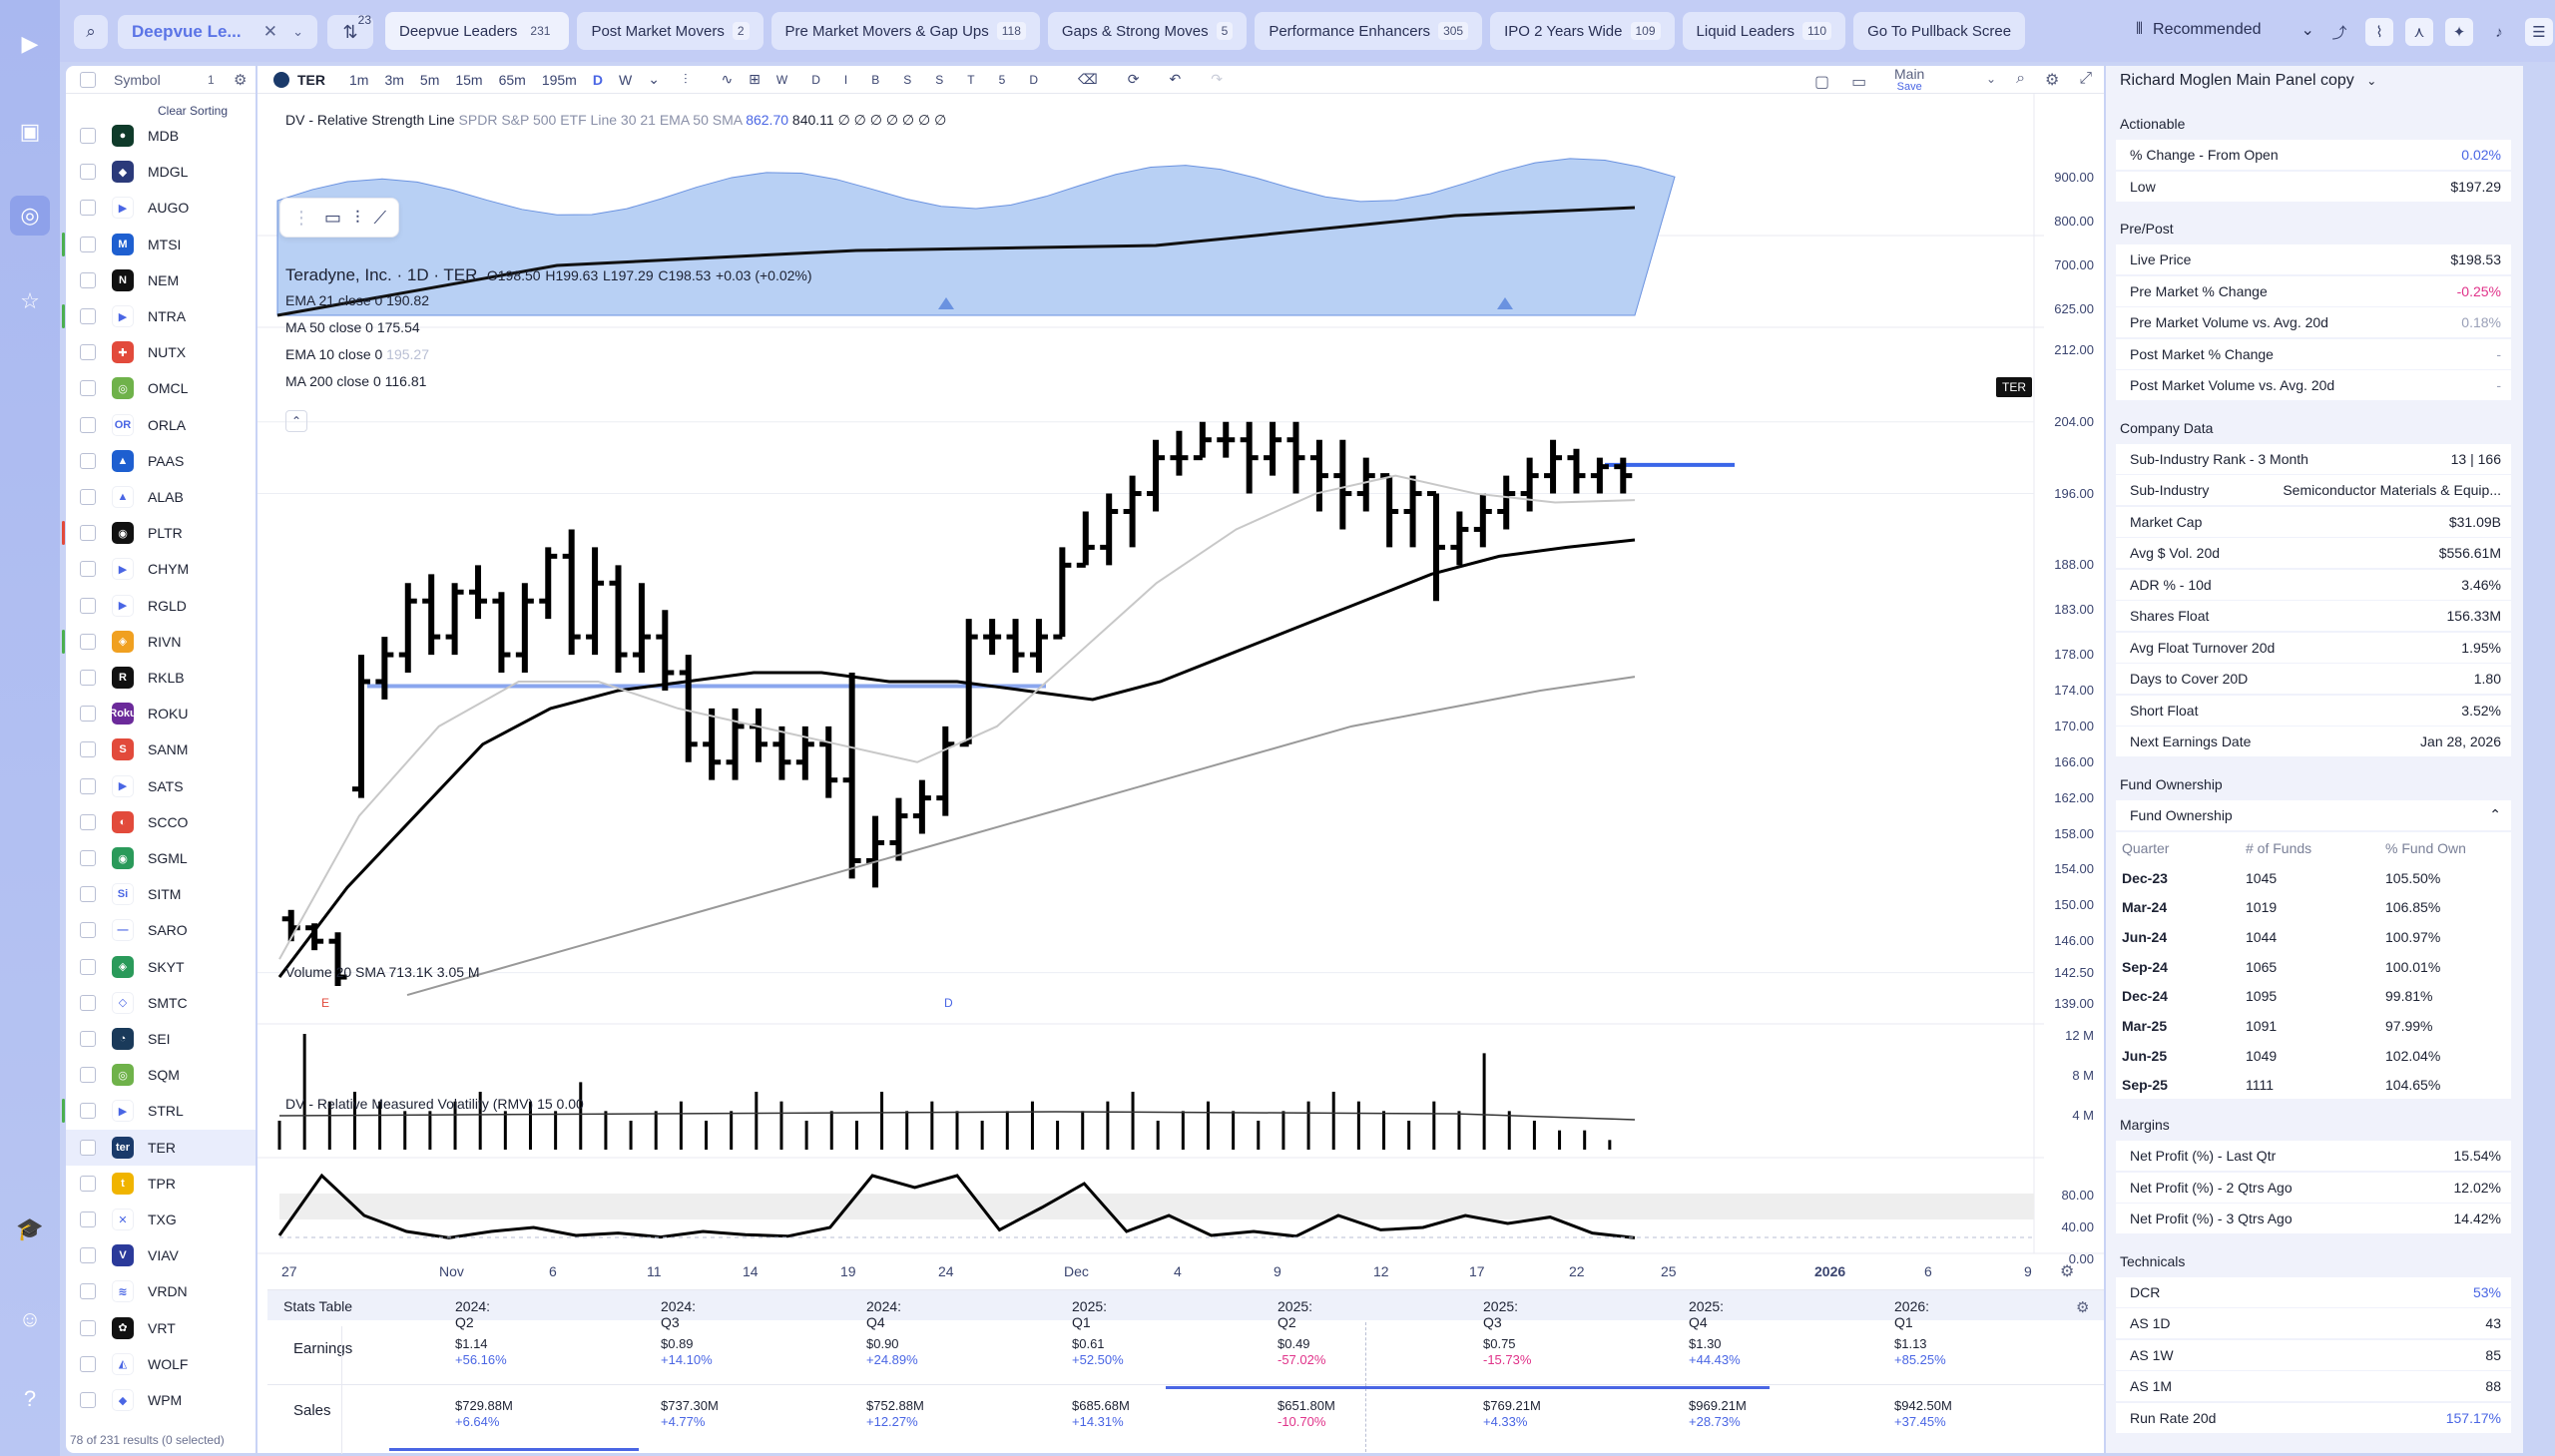 This screenshot has height=1456, width=2555. I want to click on overlay-toggle-2: I, so click(845, 79).